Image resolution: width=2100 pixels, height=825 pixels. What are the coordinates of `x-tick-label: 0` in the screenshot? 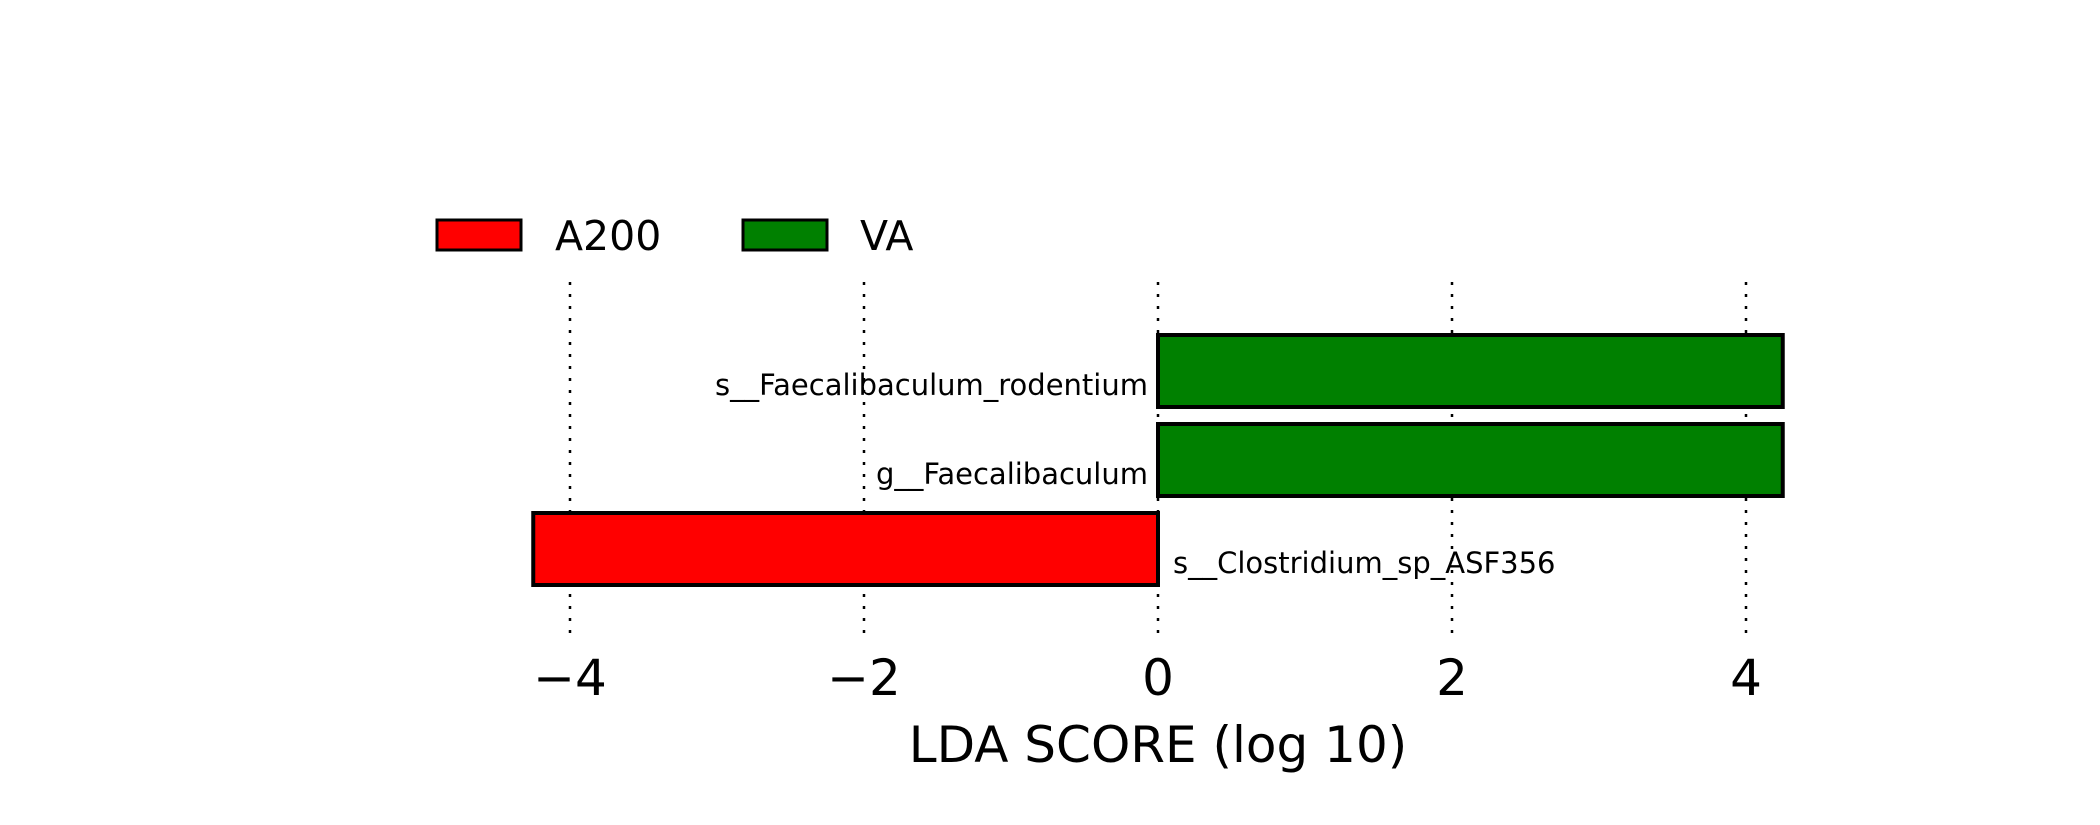 It's located at (1158, 678).